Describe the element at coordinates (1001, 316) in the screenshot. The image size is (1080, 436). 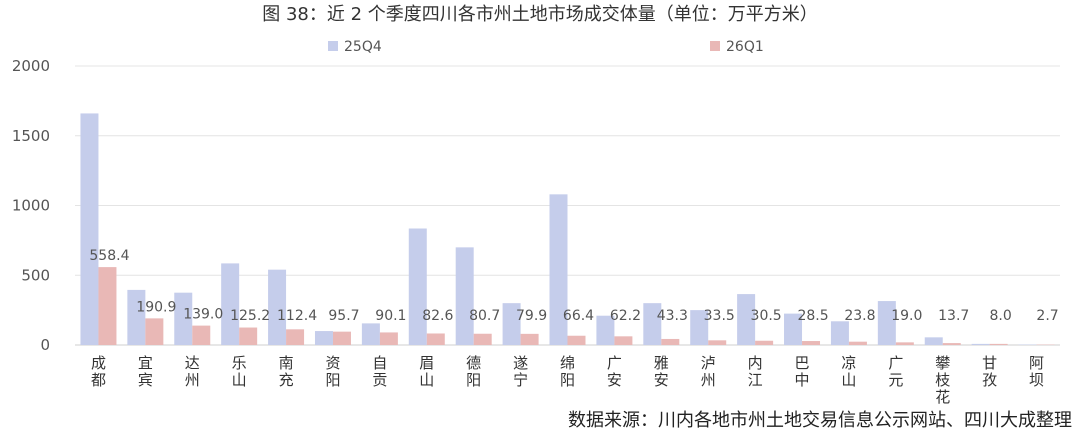
I see `data-label: 8.0` at that location.